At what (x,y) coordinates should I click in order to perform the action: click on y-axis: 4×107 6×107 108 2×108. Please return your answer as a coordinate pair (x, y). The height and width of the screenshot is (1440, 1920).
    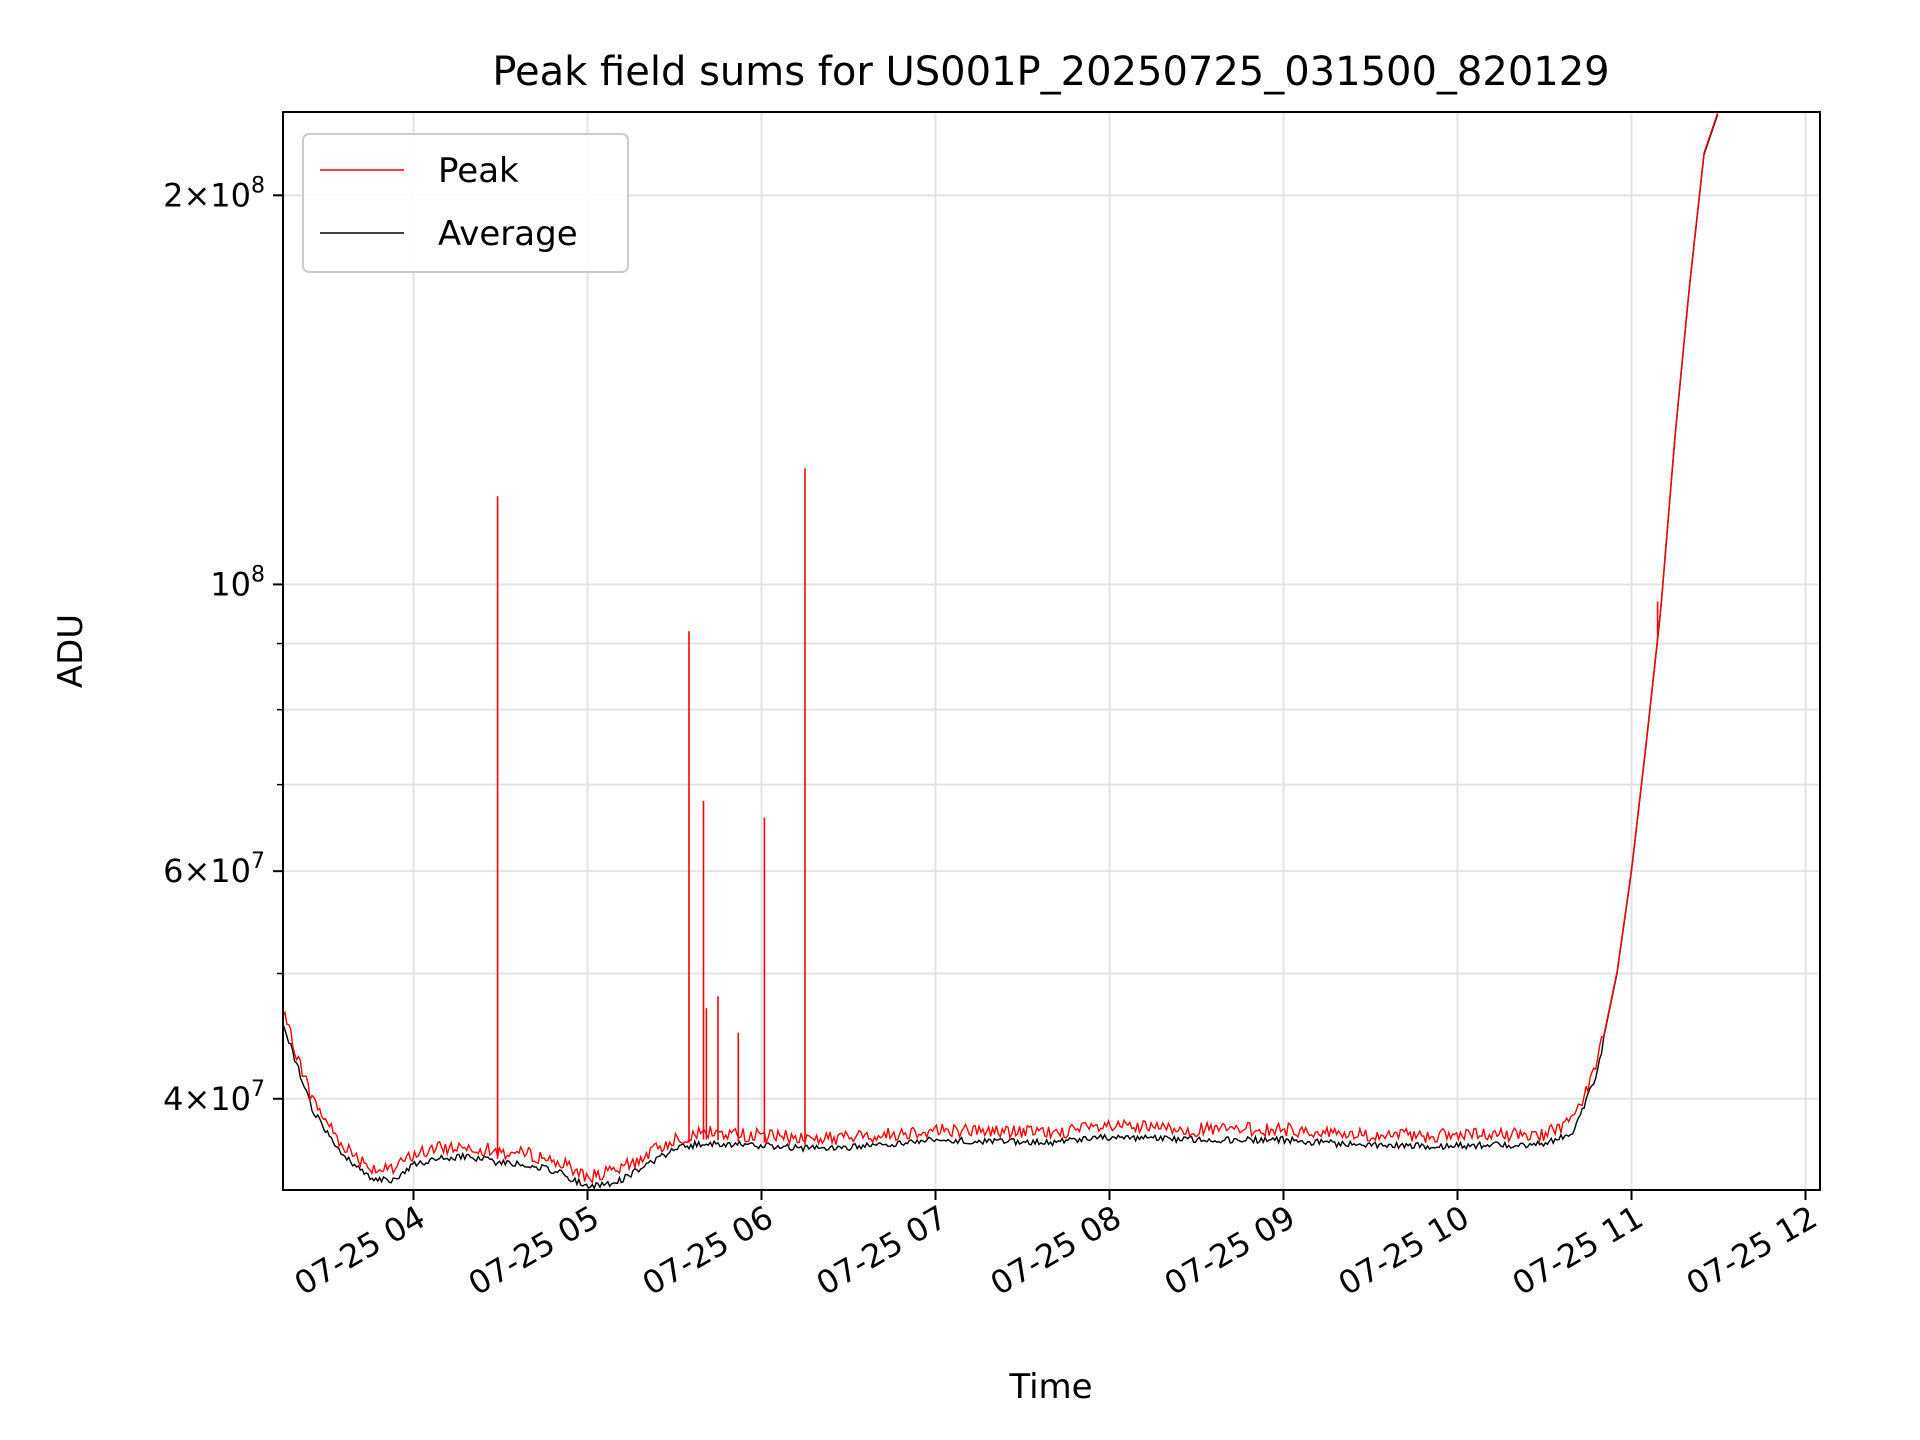
    Looking at the image, I should click on (223, 645).